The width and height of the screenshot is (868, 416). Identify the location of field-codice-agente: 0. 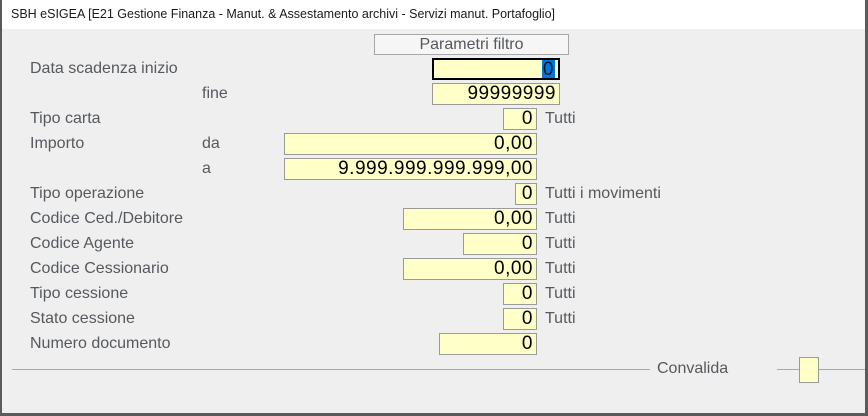
(500, 244).